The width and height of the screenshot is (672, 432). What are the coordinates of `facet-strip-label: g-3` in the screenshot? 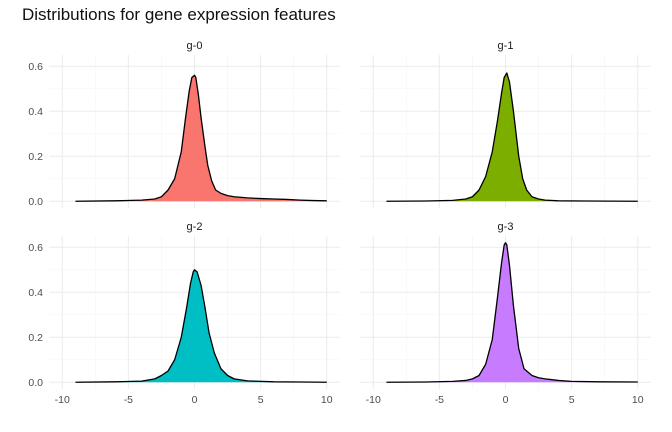 It's located at (506, 227).